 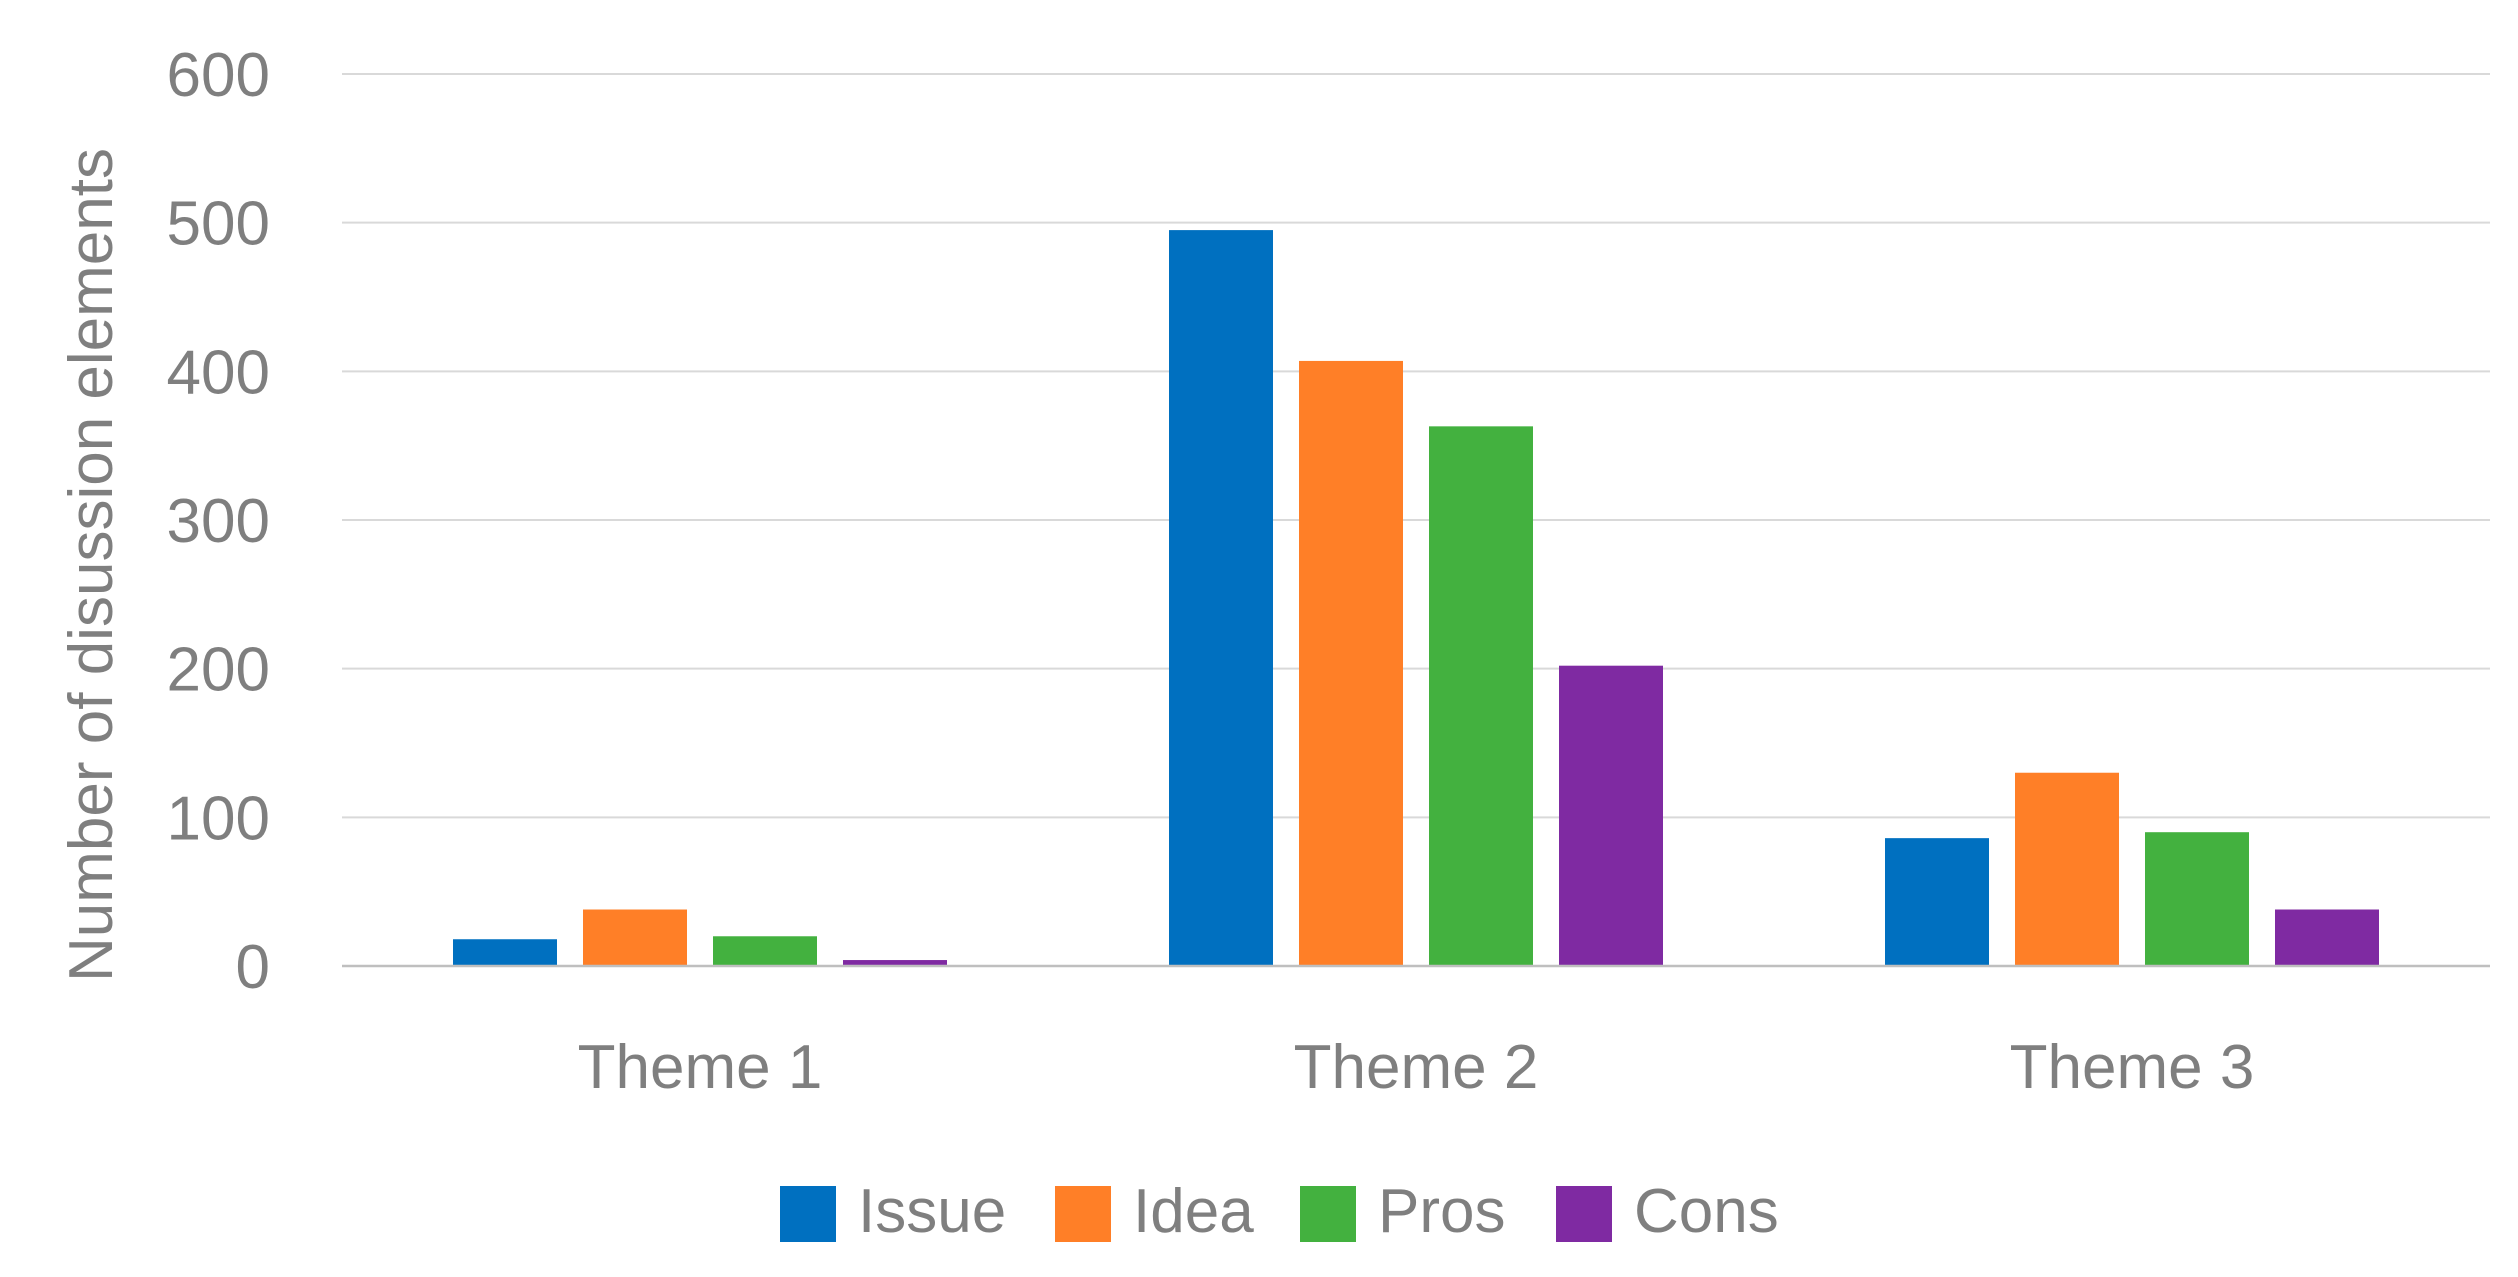 What do you see at coordinates (1441, 1211) in the screenshot?
I see `legend-label-pros: Pros` at bounding box center [1441, 1211].